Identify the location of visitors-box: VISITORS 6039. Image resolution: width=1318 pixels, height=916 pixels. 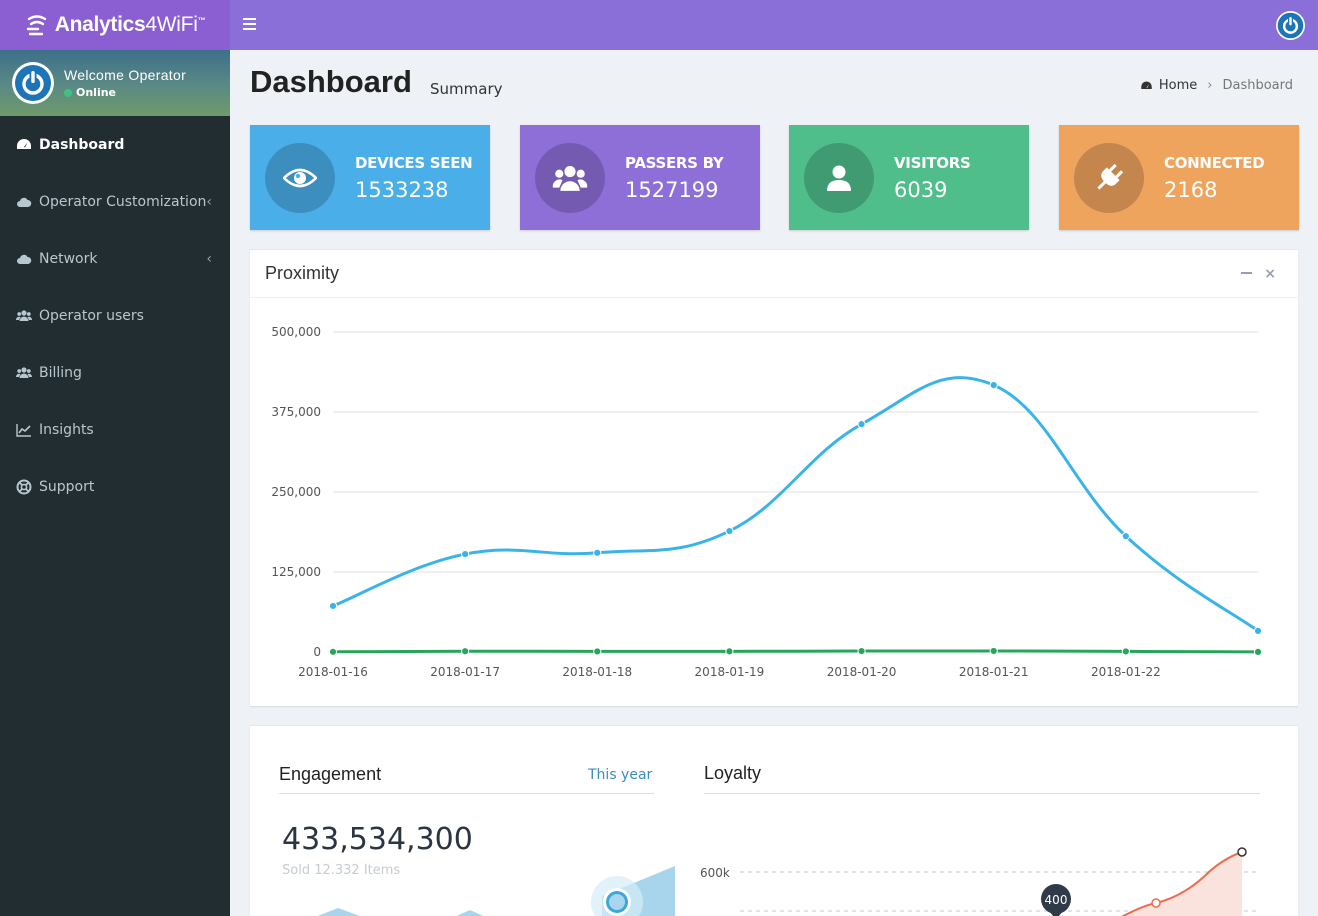
(909, 177).